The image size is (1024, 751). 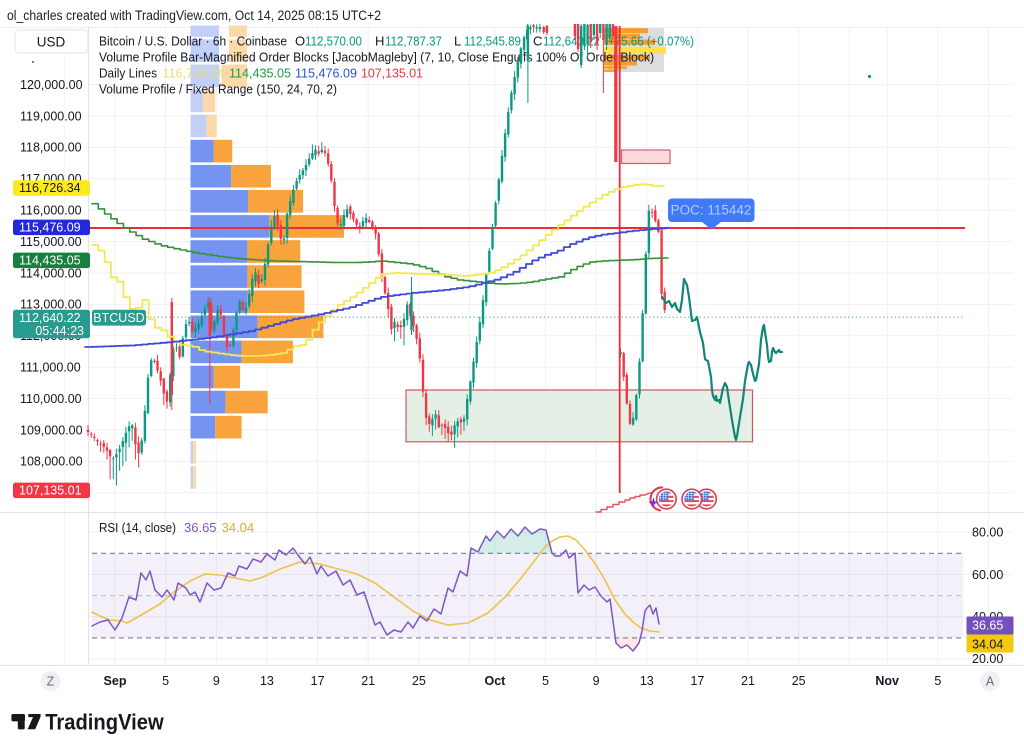 I want to click on svg-text: 113,000.00, so click(x=51, y=305).